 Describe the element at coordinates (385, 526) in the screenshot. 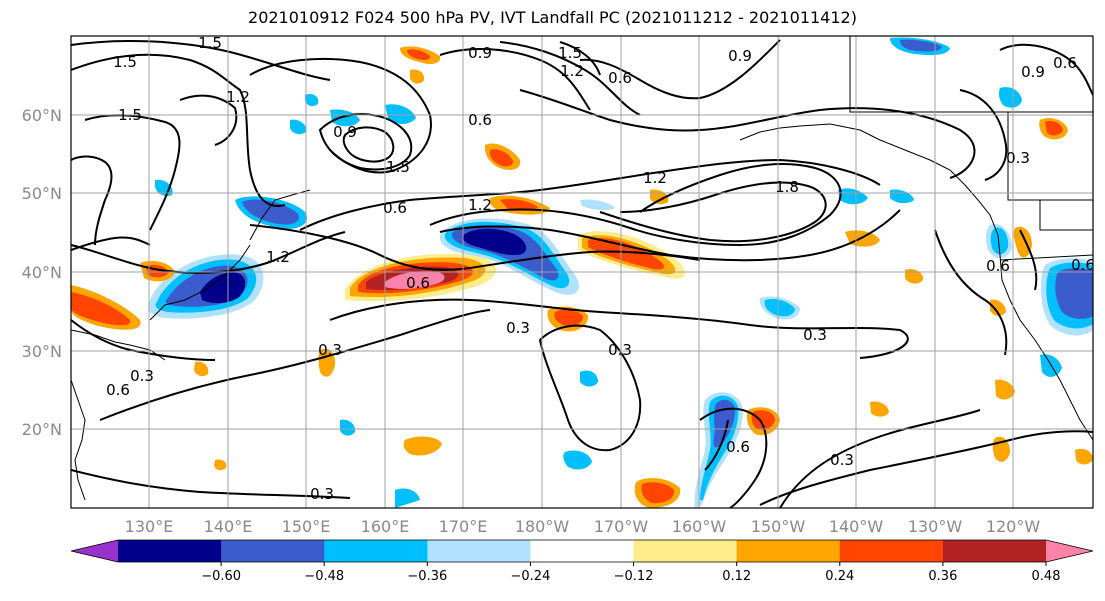

I see `lon-label: 160°E` at that location.